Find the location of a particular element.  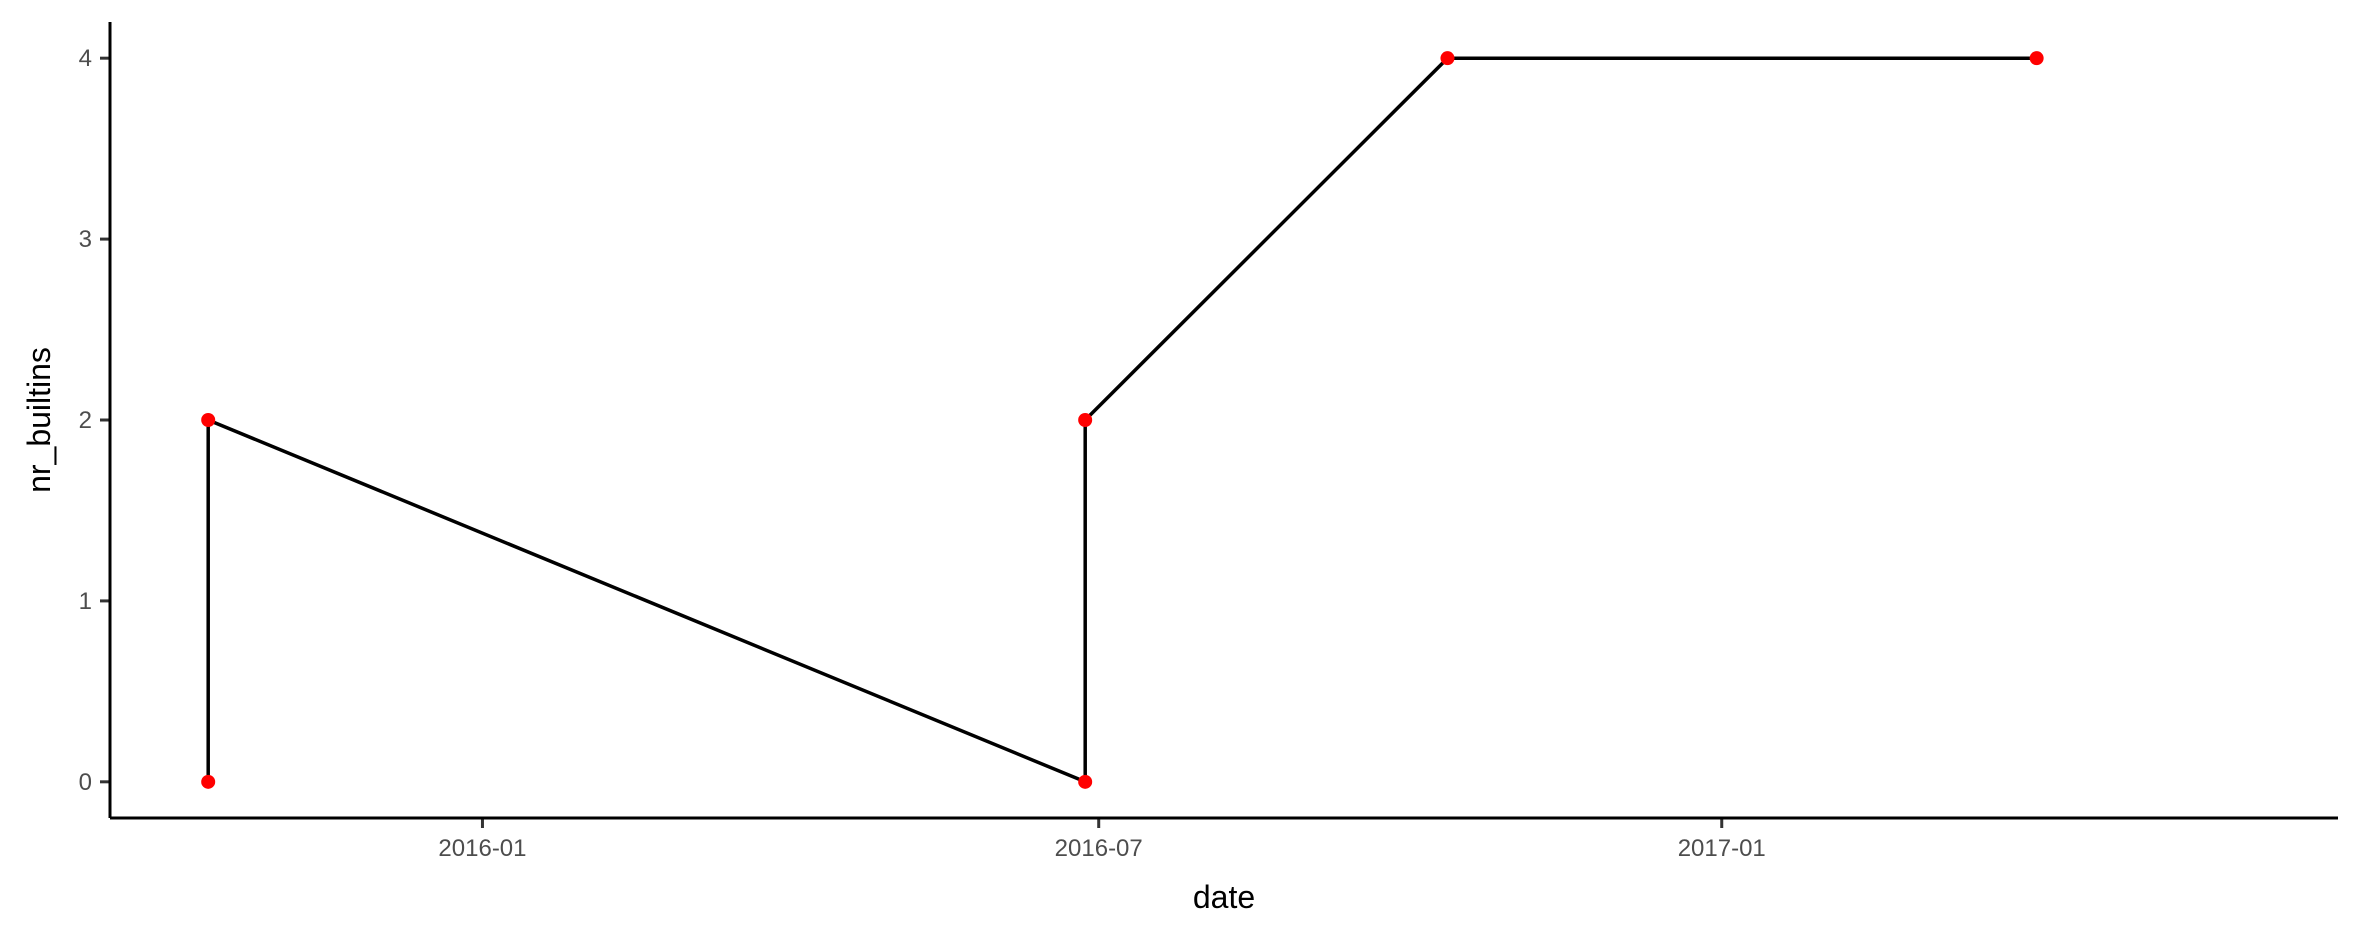

x-tick-label: 2016-01 is located at coordinates (482, 848).